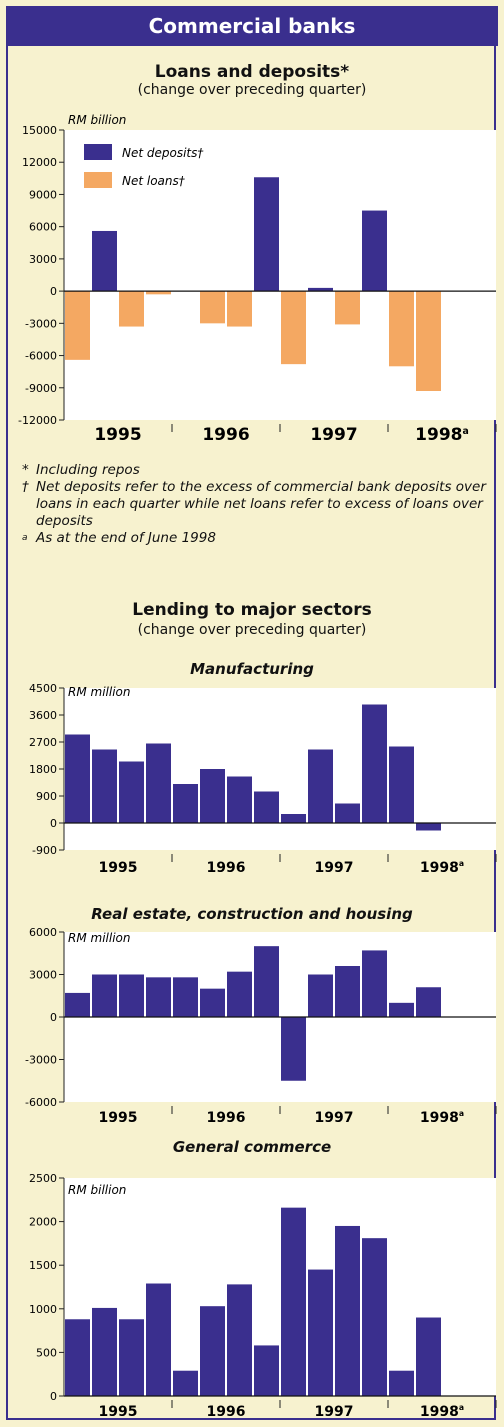 This screenshot has height=1427, width=504. Describe the element at coordinates (252, 630) in the screenshot. I see `section2-subtitle: (change over preceding quarter)` at that location.